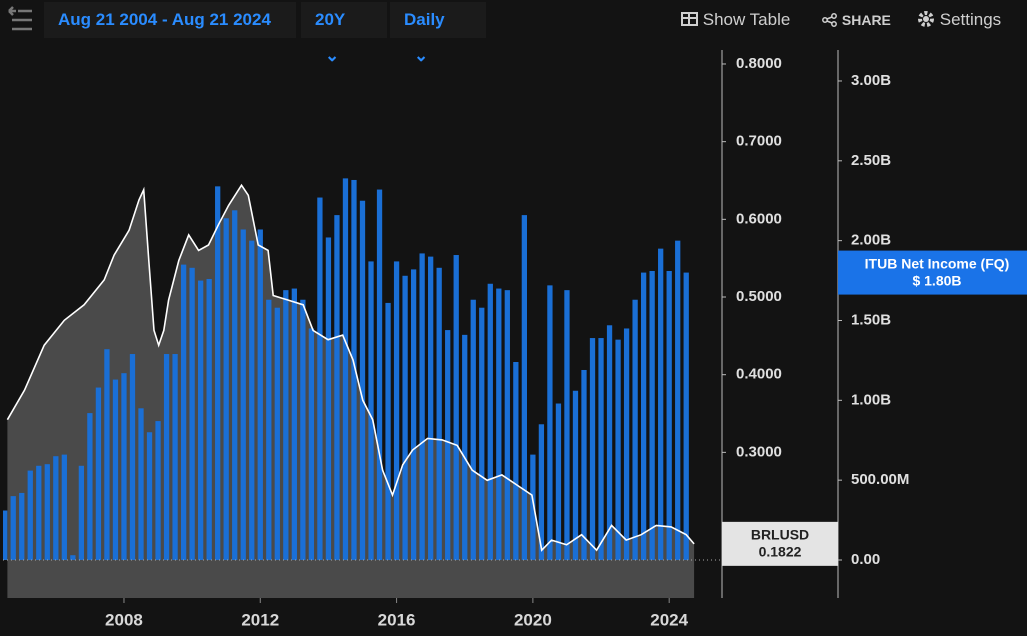 The width and height of the screenshot is (1027, 636). Describe the element at coordinates (424, 19) in the screenshot. I see `interval: Daily` at that location.